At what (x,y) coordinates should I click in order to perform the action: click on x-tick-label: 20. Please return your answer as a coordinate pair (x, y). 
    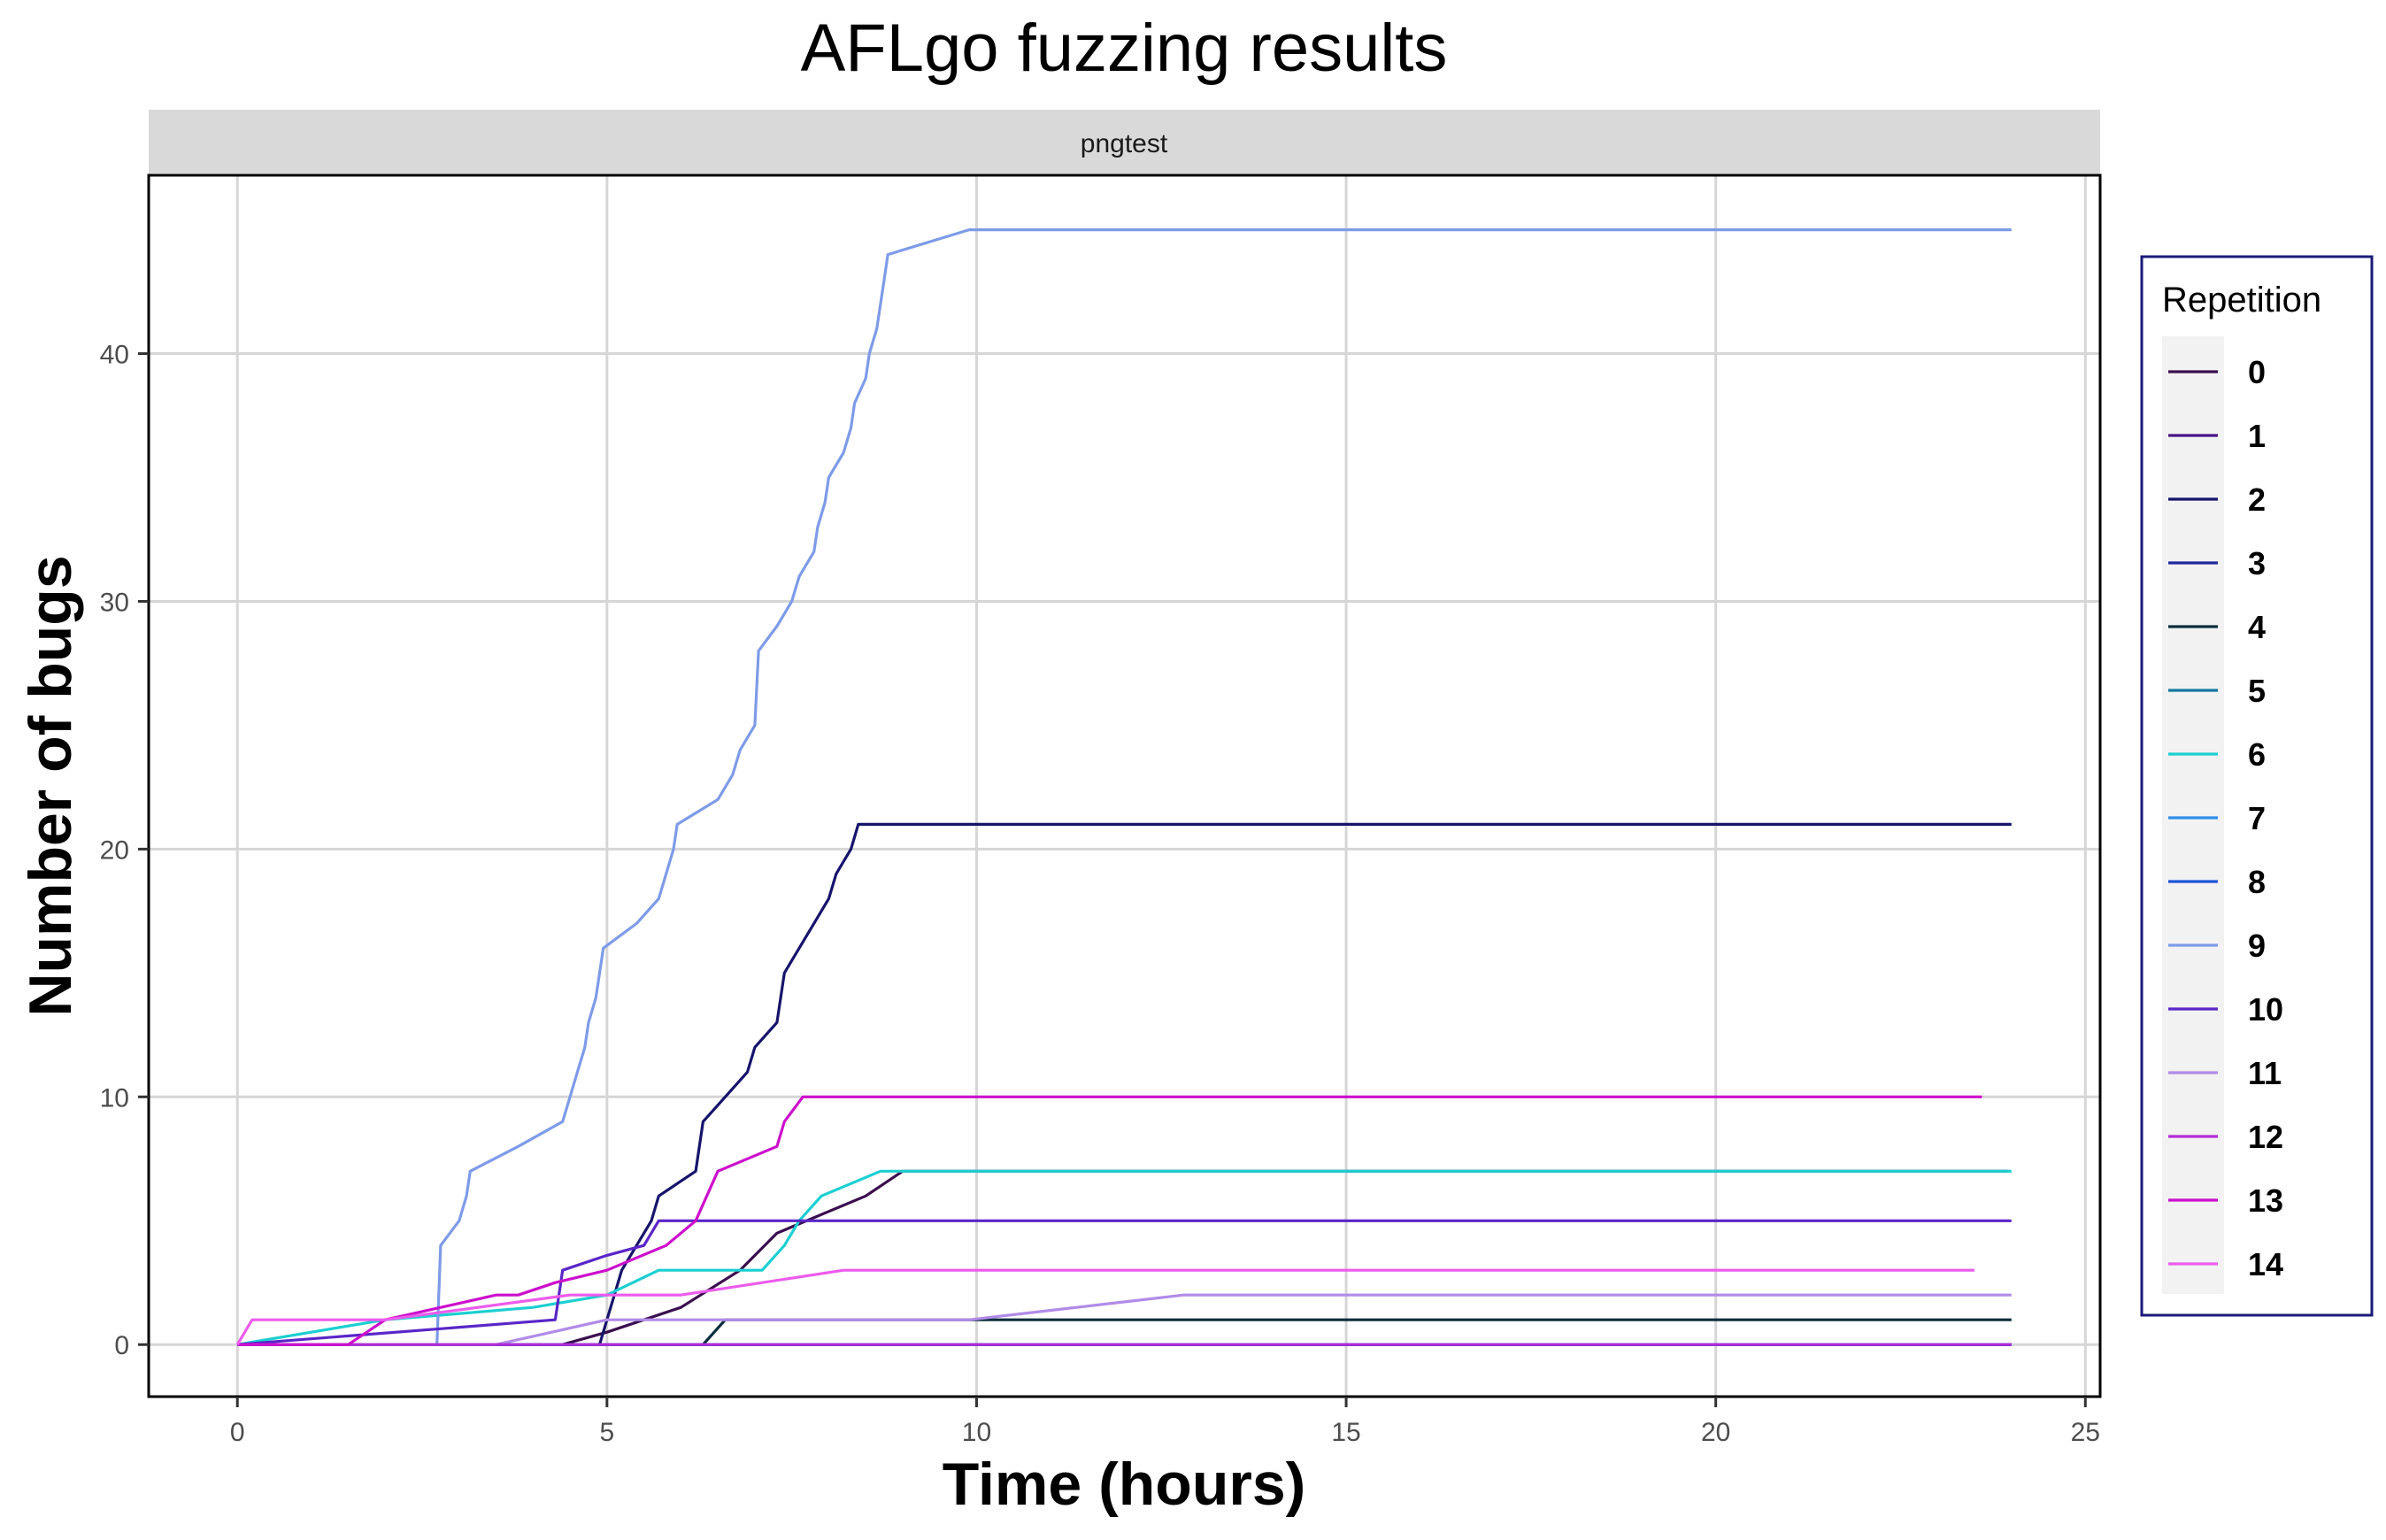
    Looking at the image, I should click on (1716, 1433).